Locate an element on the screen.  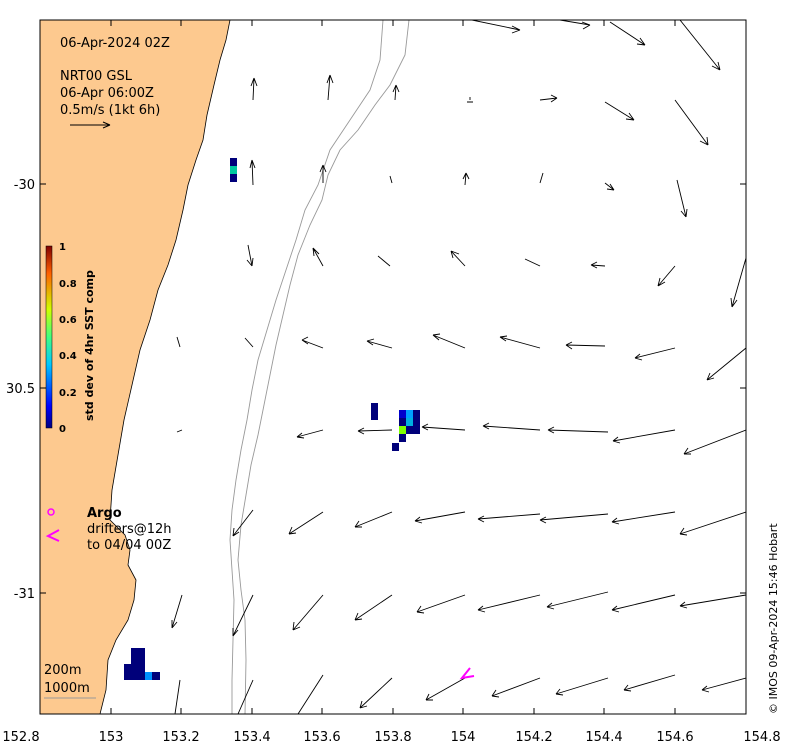
isobath-labels: 200m 1000m is located at coordinates (70, 681).